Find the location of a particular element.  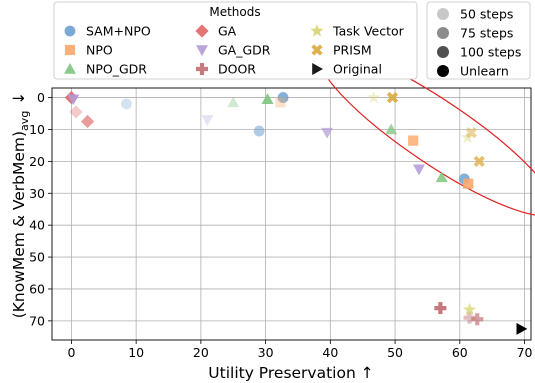

x-axis-ticks: 0 10 20 30 40 50 60 70 is located at coordinates (300, 350).